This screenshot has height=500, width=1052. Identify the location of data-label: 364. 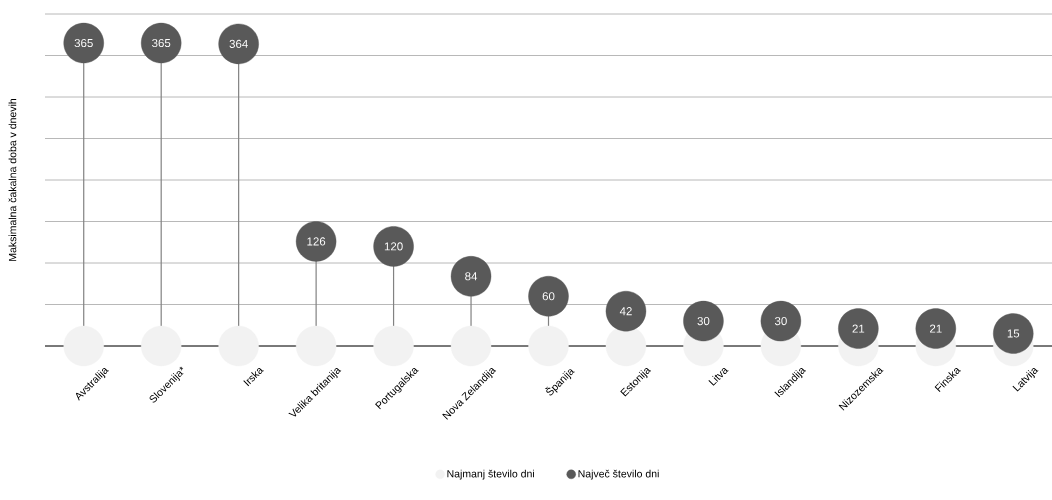
(238, 43).